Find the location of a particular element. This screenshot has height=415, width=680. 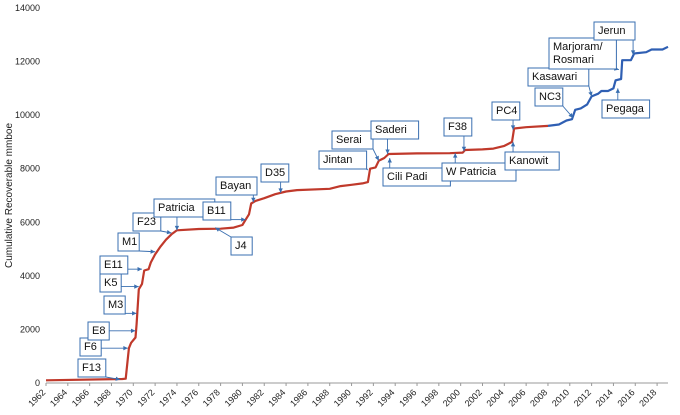

annotation-callout: Saderi is located at coordinates (395, 137).